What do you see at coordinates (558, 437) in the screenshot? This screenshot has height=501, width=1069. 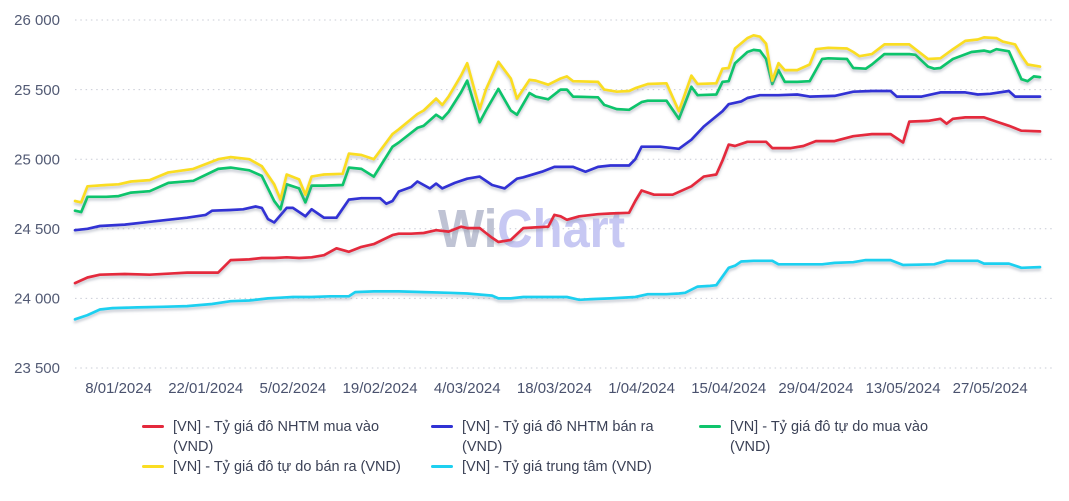 I see `legend-label: [VN] - Tỷ giá đô NHTM bán ra (VND)` at bounding box center [558, 437].